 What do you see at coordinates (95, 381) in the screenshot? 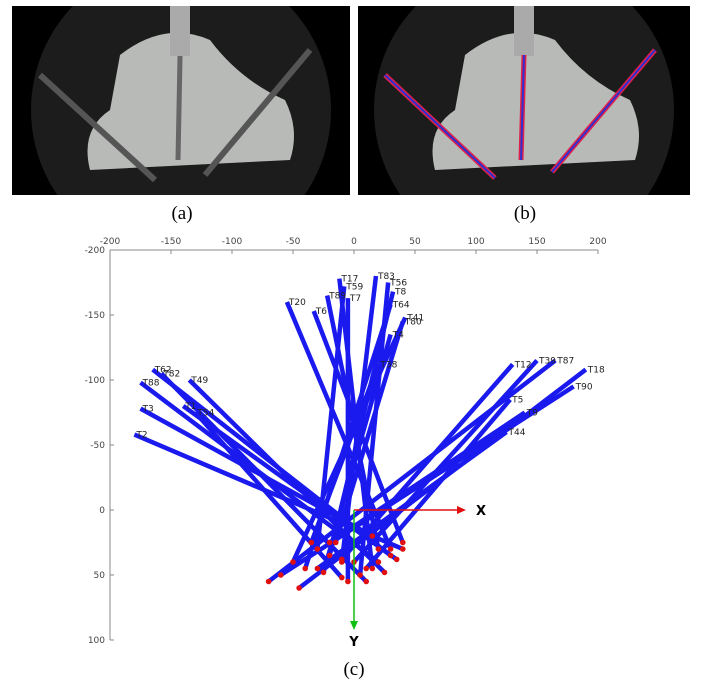
I see `y-tick-label: -100` at bounding box center [95, 381].